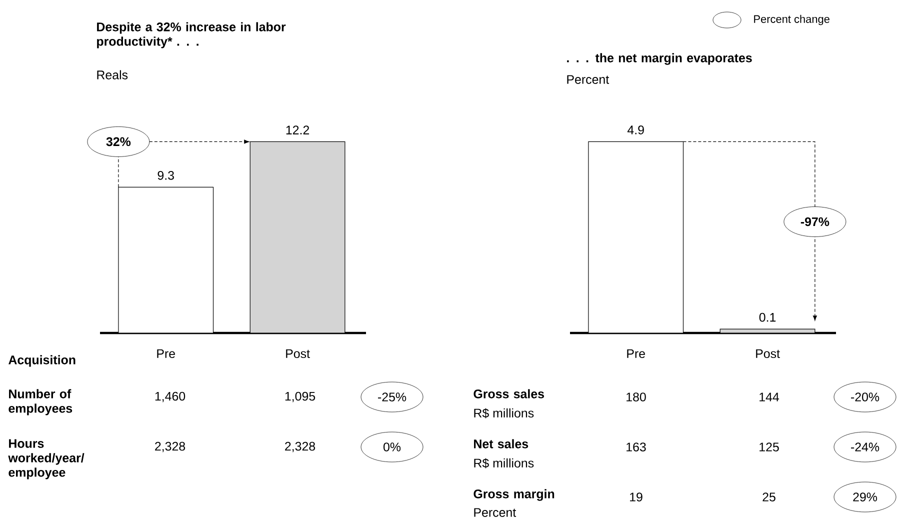 This screenshot has height=531, width=910. What do you see at coordinates (636, 497) in the screenshot?
I see `text: 19` at bounding box center [636, 497].